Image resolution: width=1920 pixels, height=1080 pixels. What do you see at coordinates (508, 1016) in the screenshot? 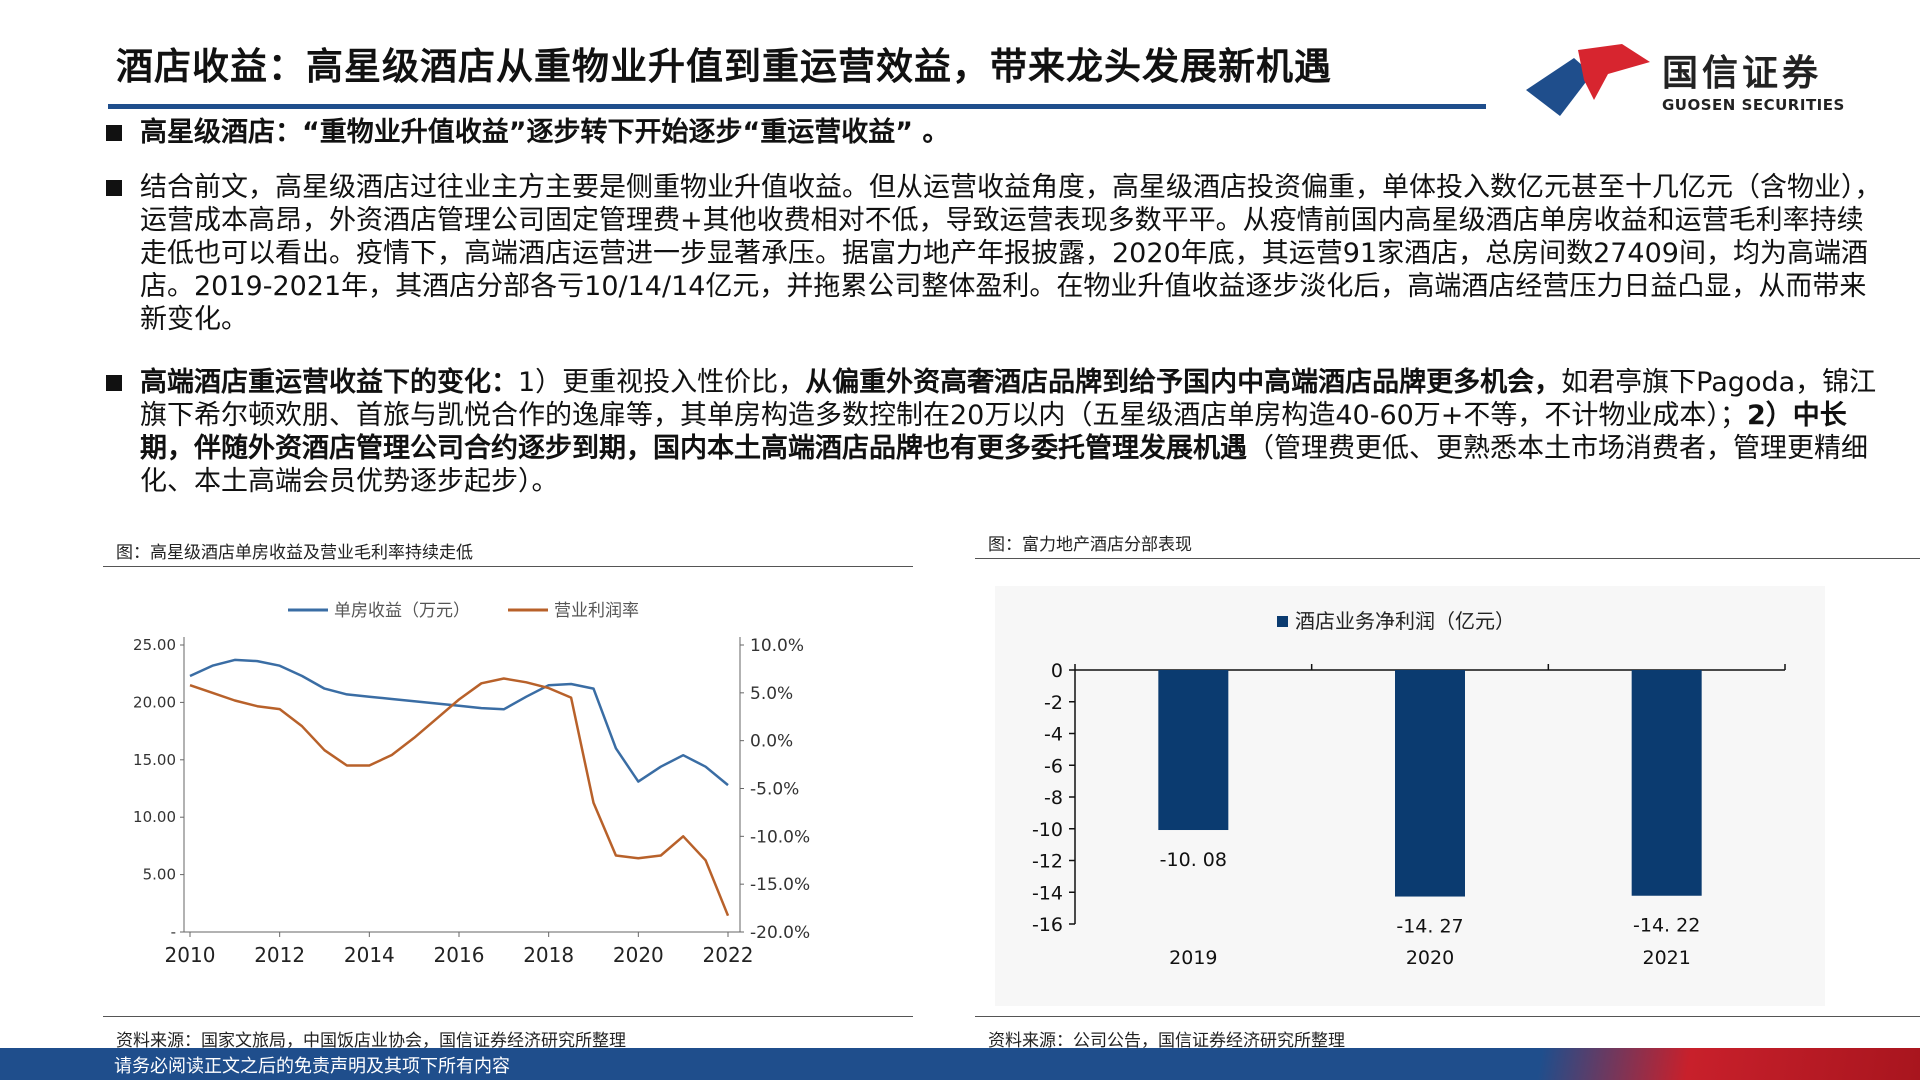
I see `left-source-rule` at bounding box center [508, 1016].